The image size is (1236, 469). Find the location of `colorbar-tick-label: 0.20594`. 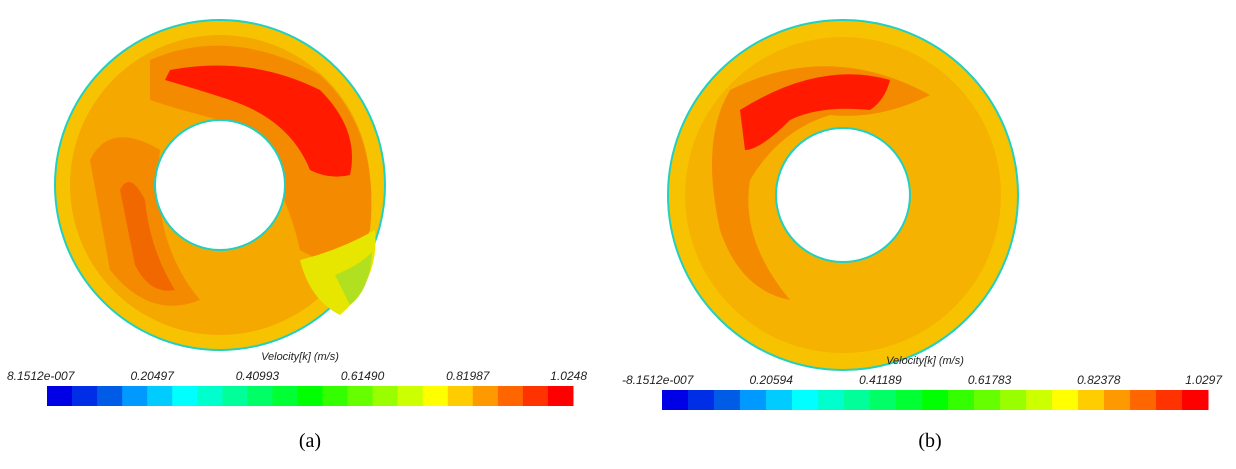

colorbar-tick-label: 0.20594 is located at coordinates (772, 380).